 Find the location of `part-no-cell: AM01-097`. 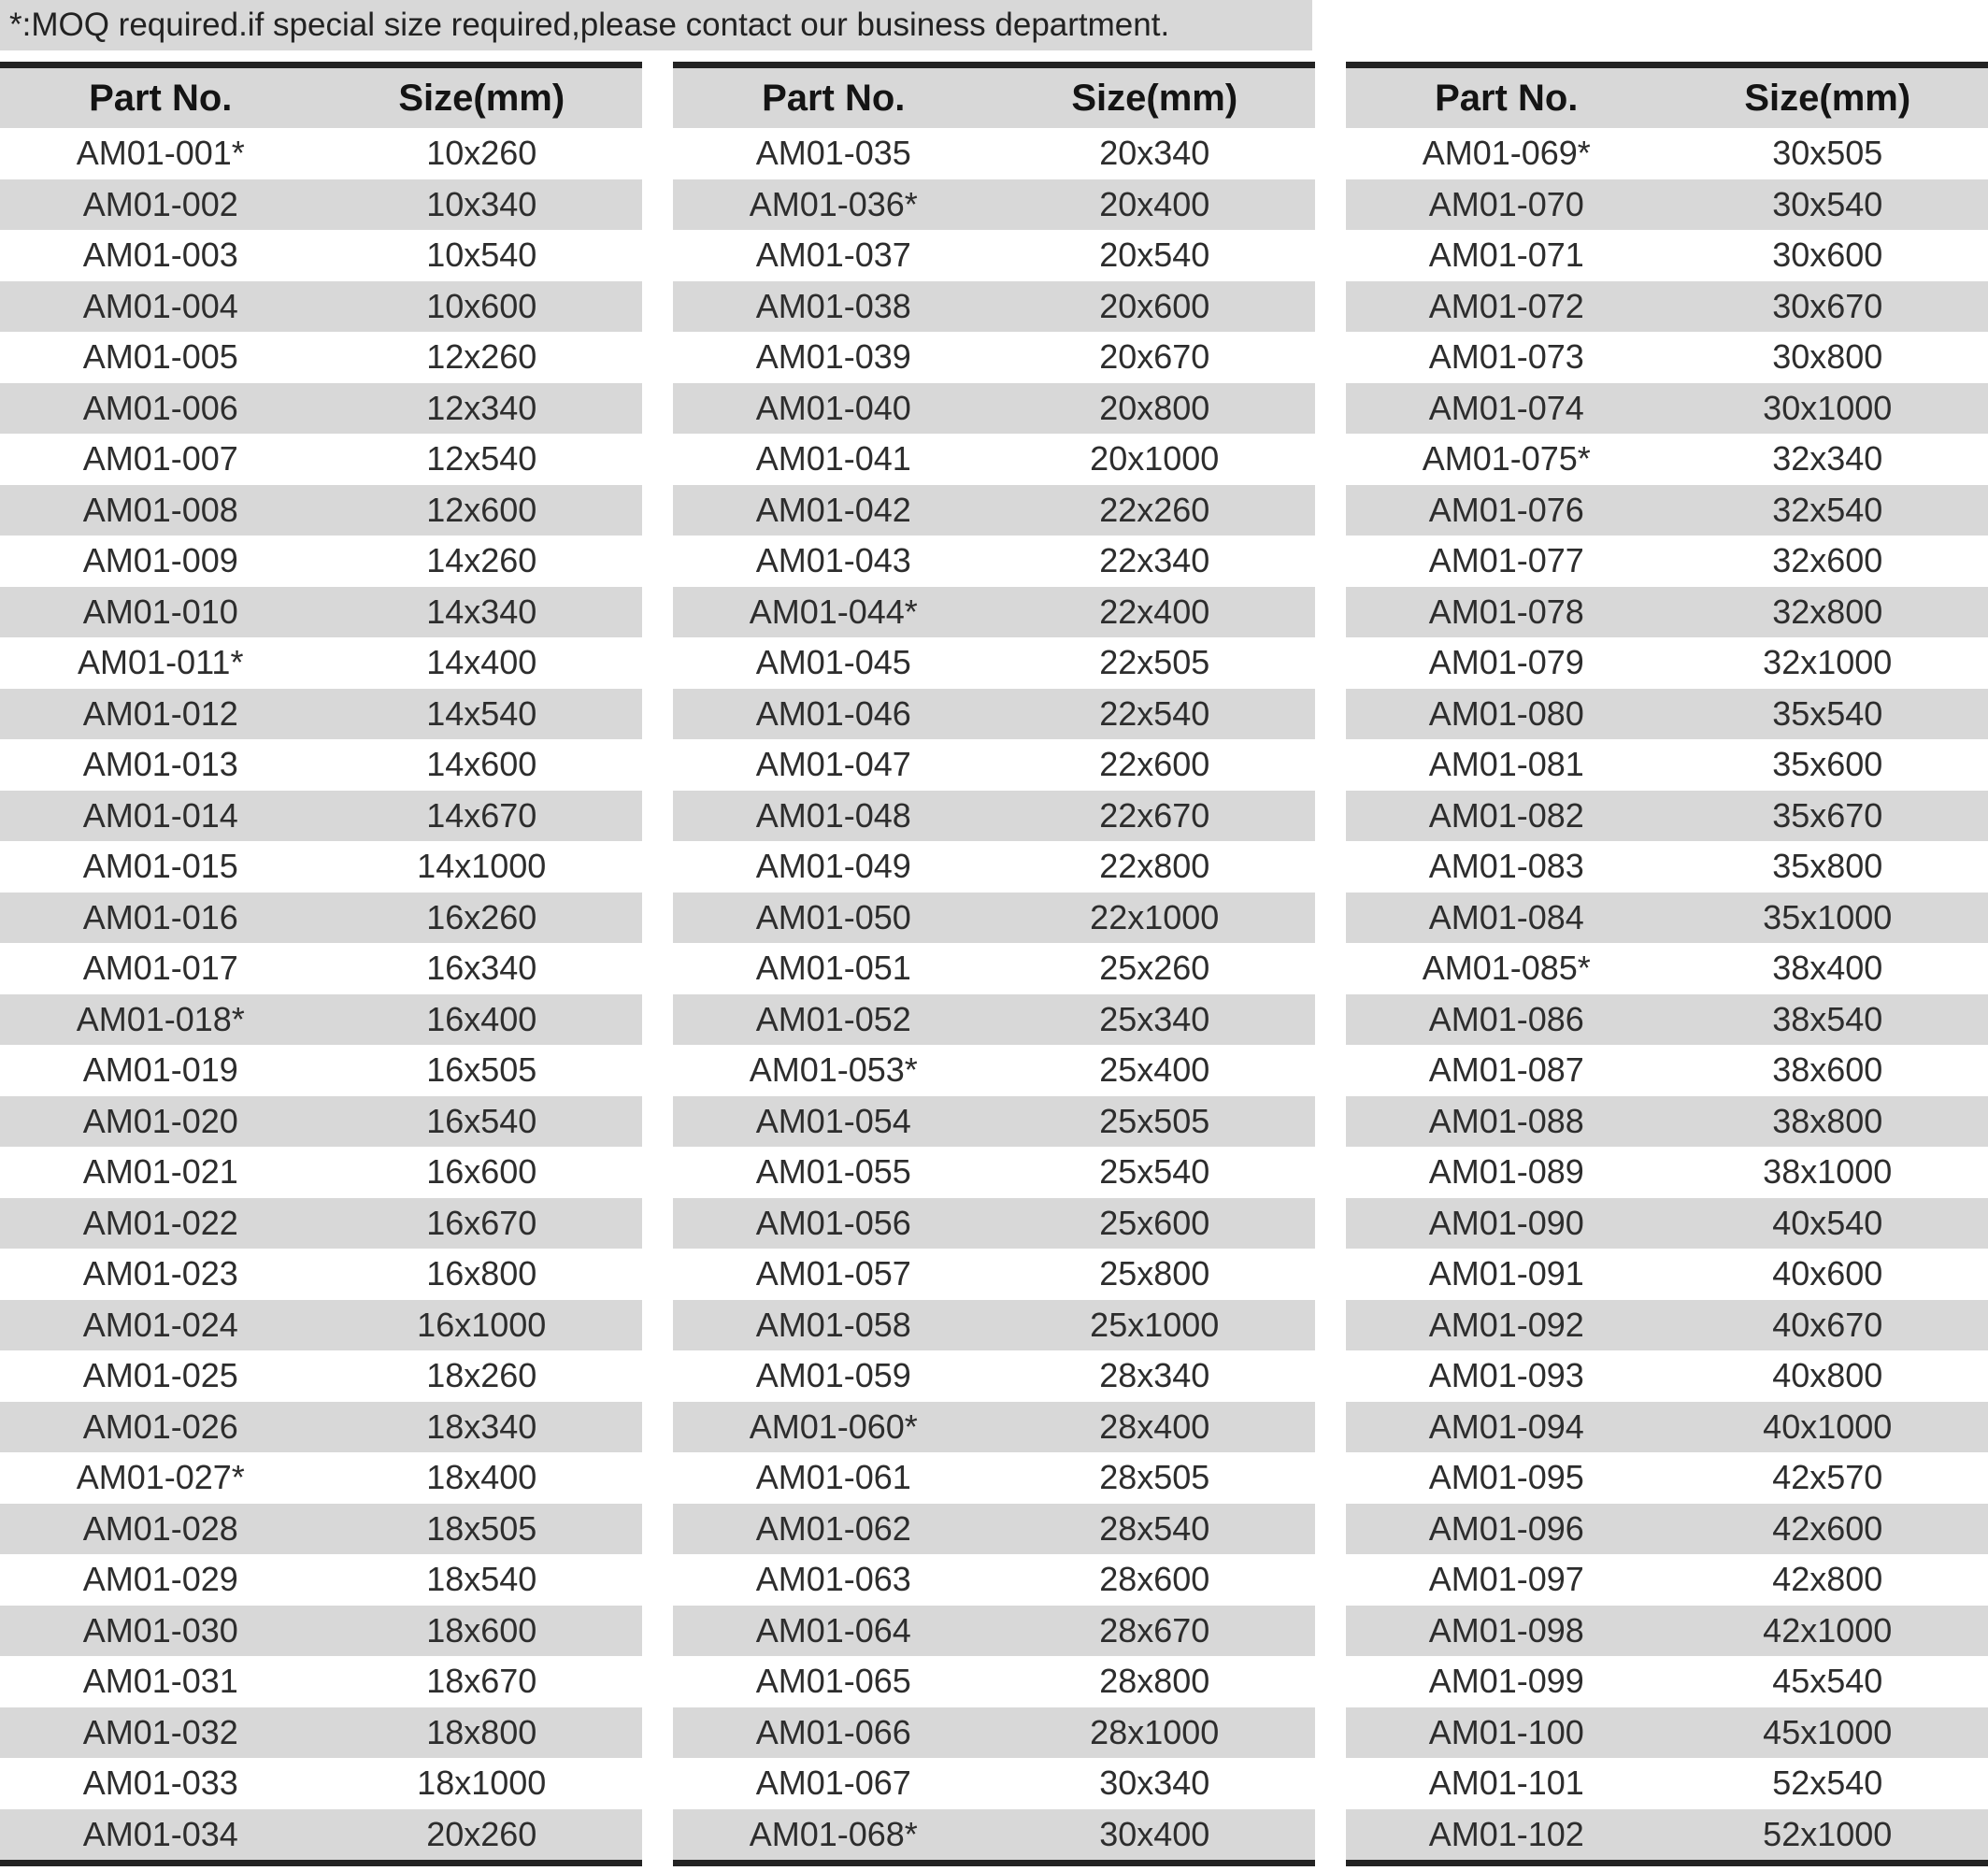

part-no-cell: AM01-097 is located at coordinates (1506, 1579).